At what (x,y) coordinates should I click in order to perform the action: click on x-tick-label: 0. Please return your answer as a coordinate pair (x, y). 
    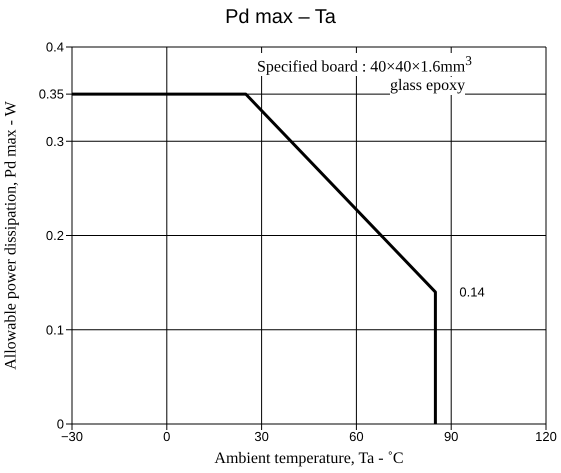
    Looking at the image, I should click on (166, 436).